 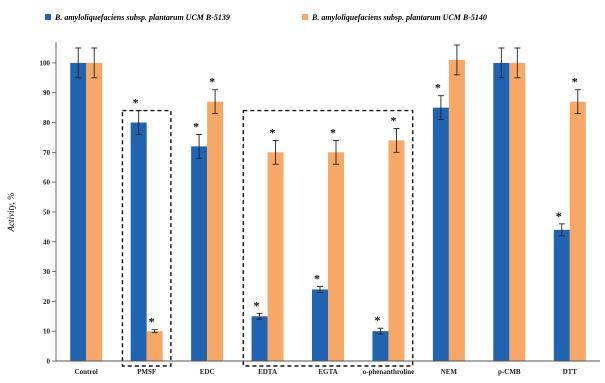 I want to click on y-tick-label: 70, so click(x=47, y=153).